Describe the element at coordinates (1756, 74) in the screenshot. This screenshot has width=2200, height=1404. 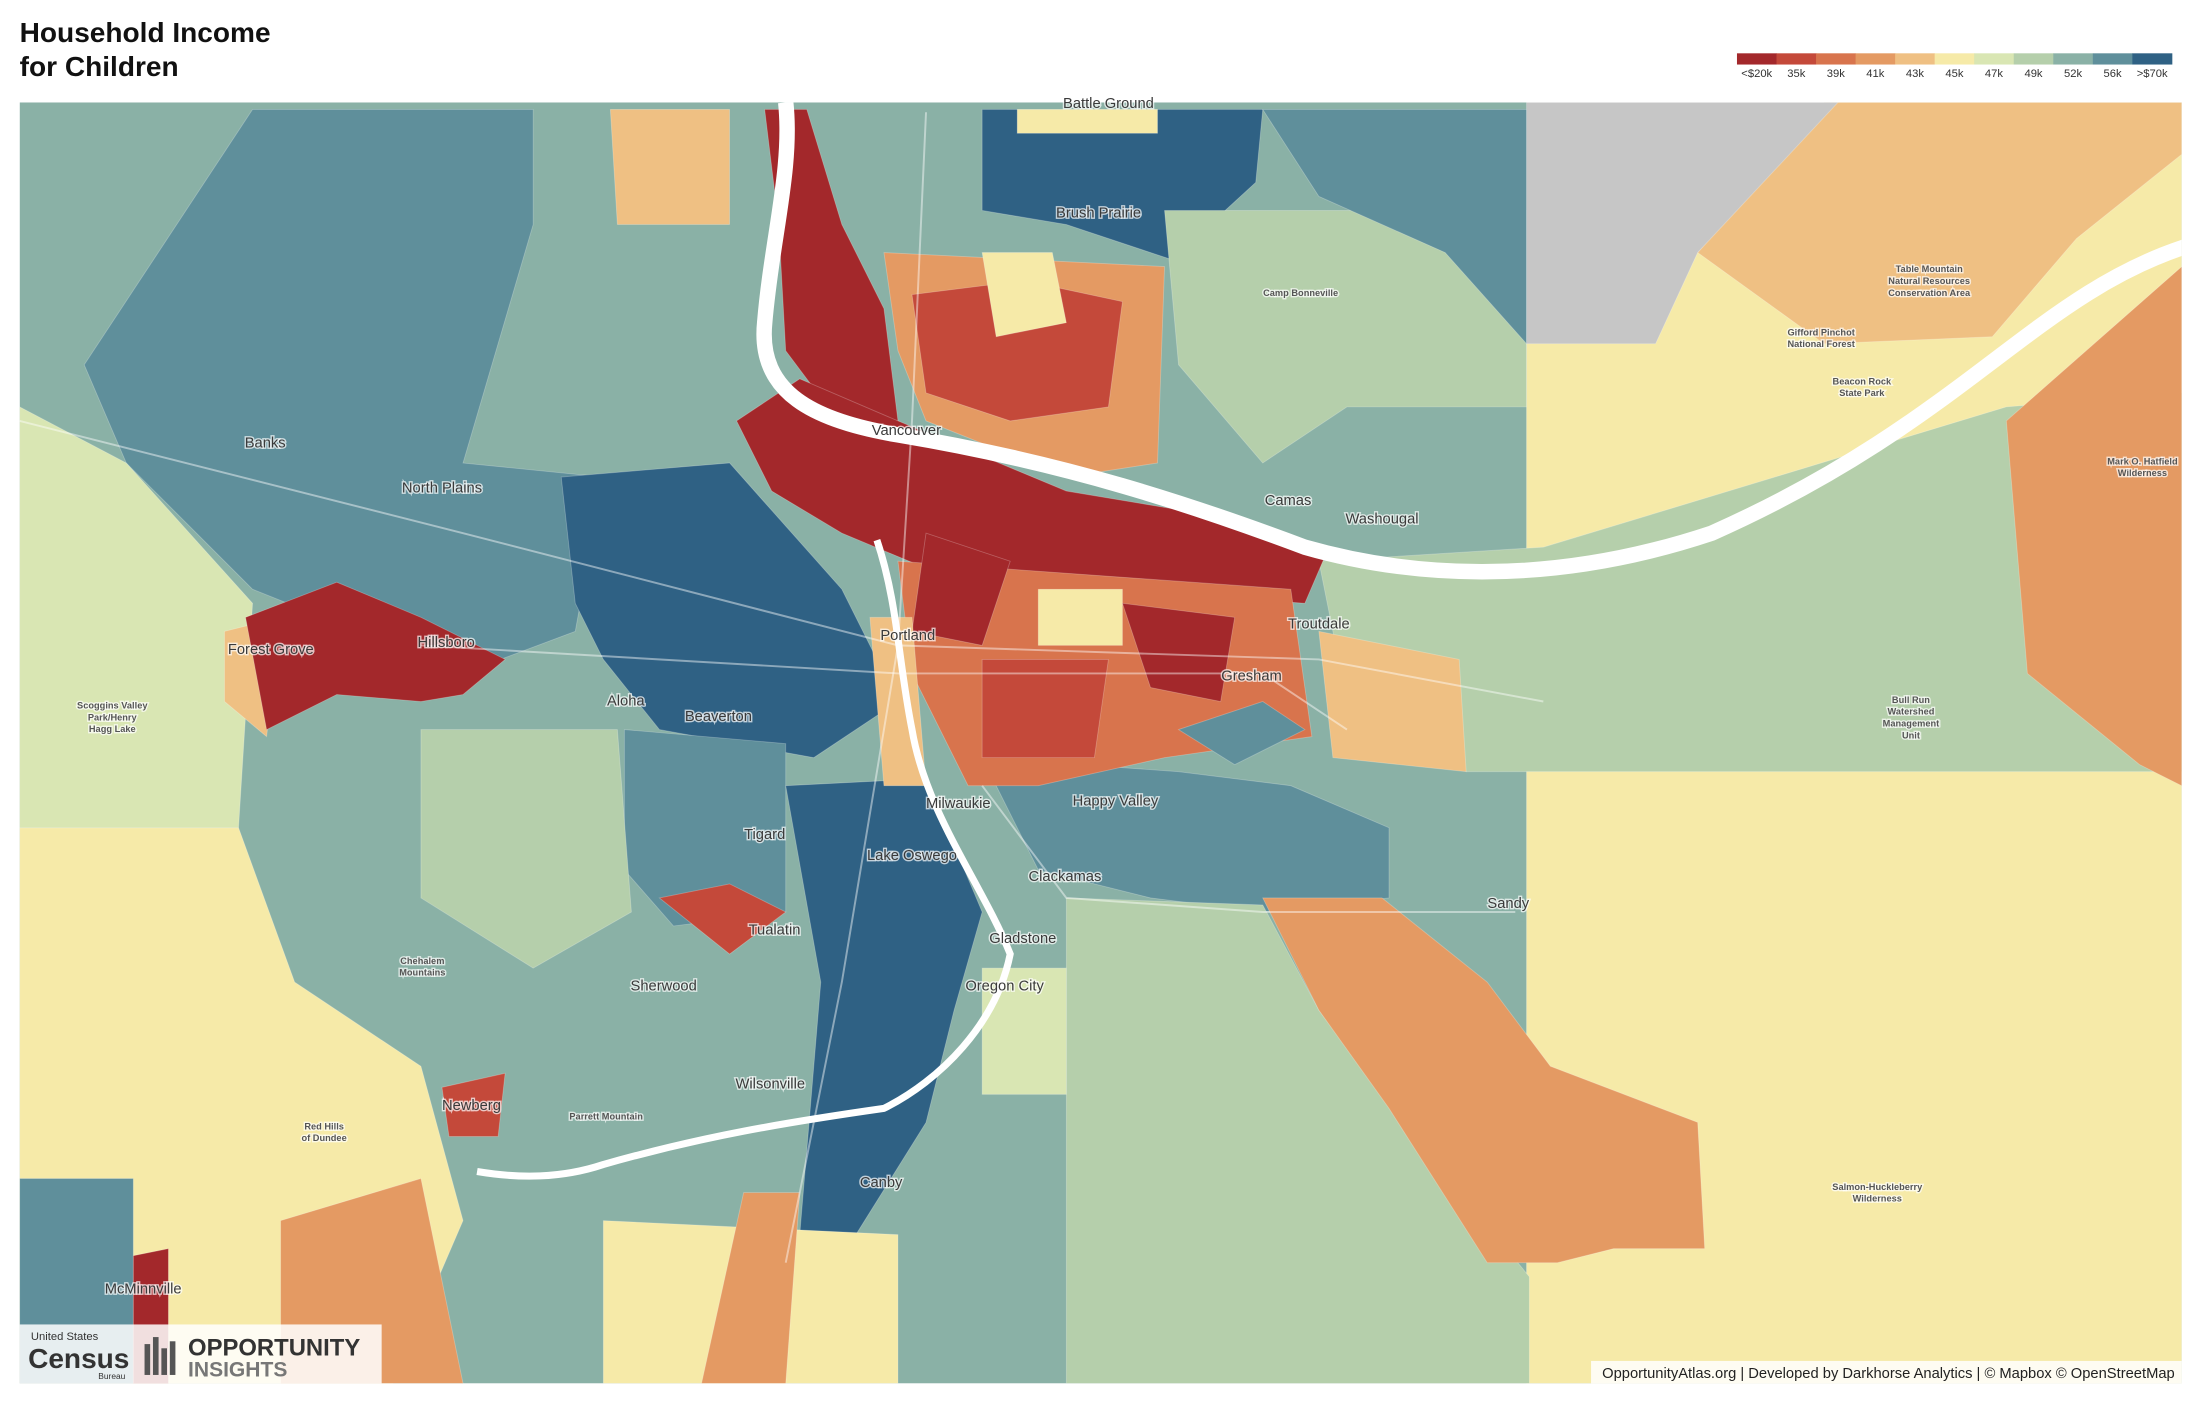
I see `legend-label: <$20k` at that location.